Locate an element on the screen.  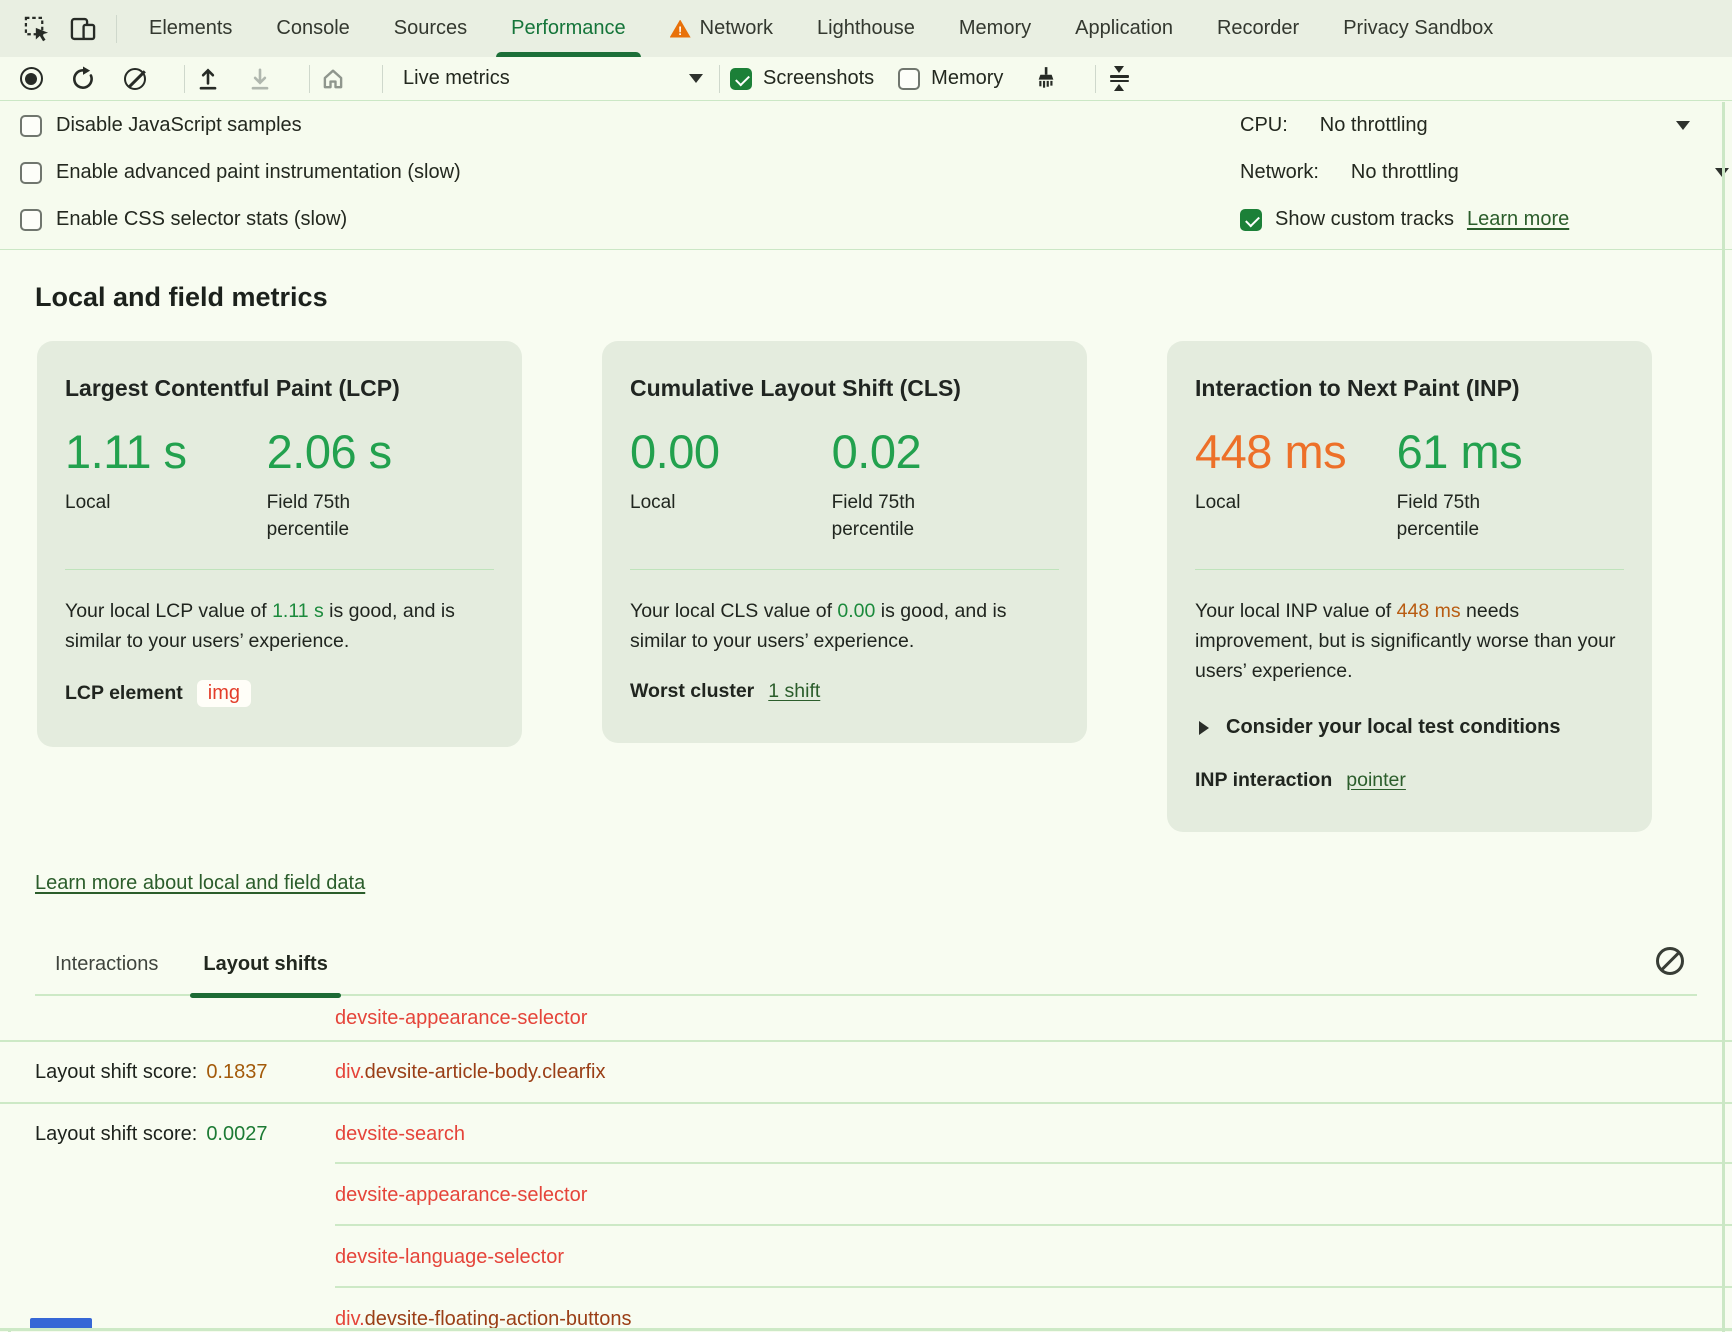
log-tab-interactions: Interactions is located at coordinates (107, 964).